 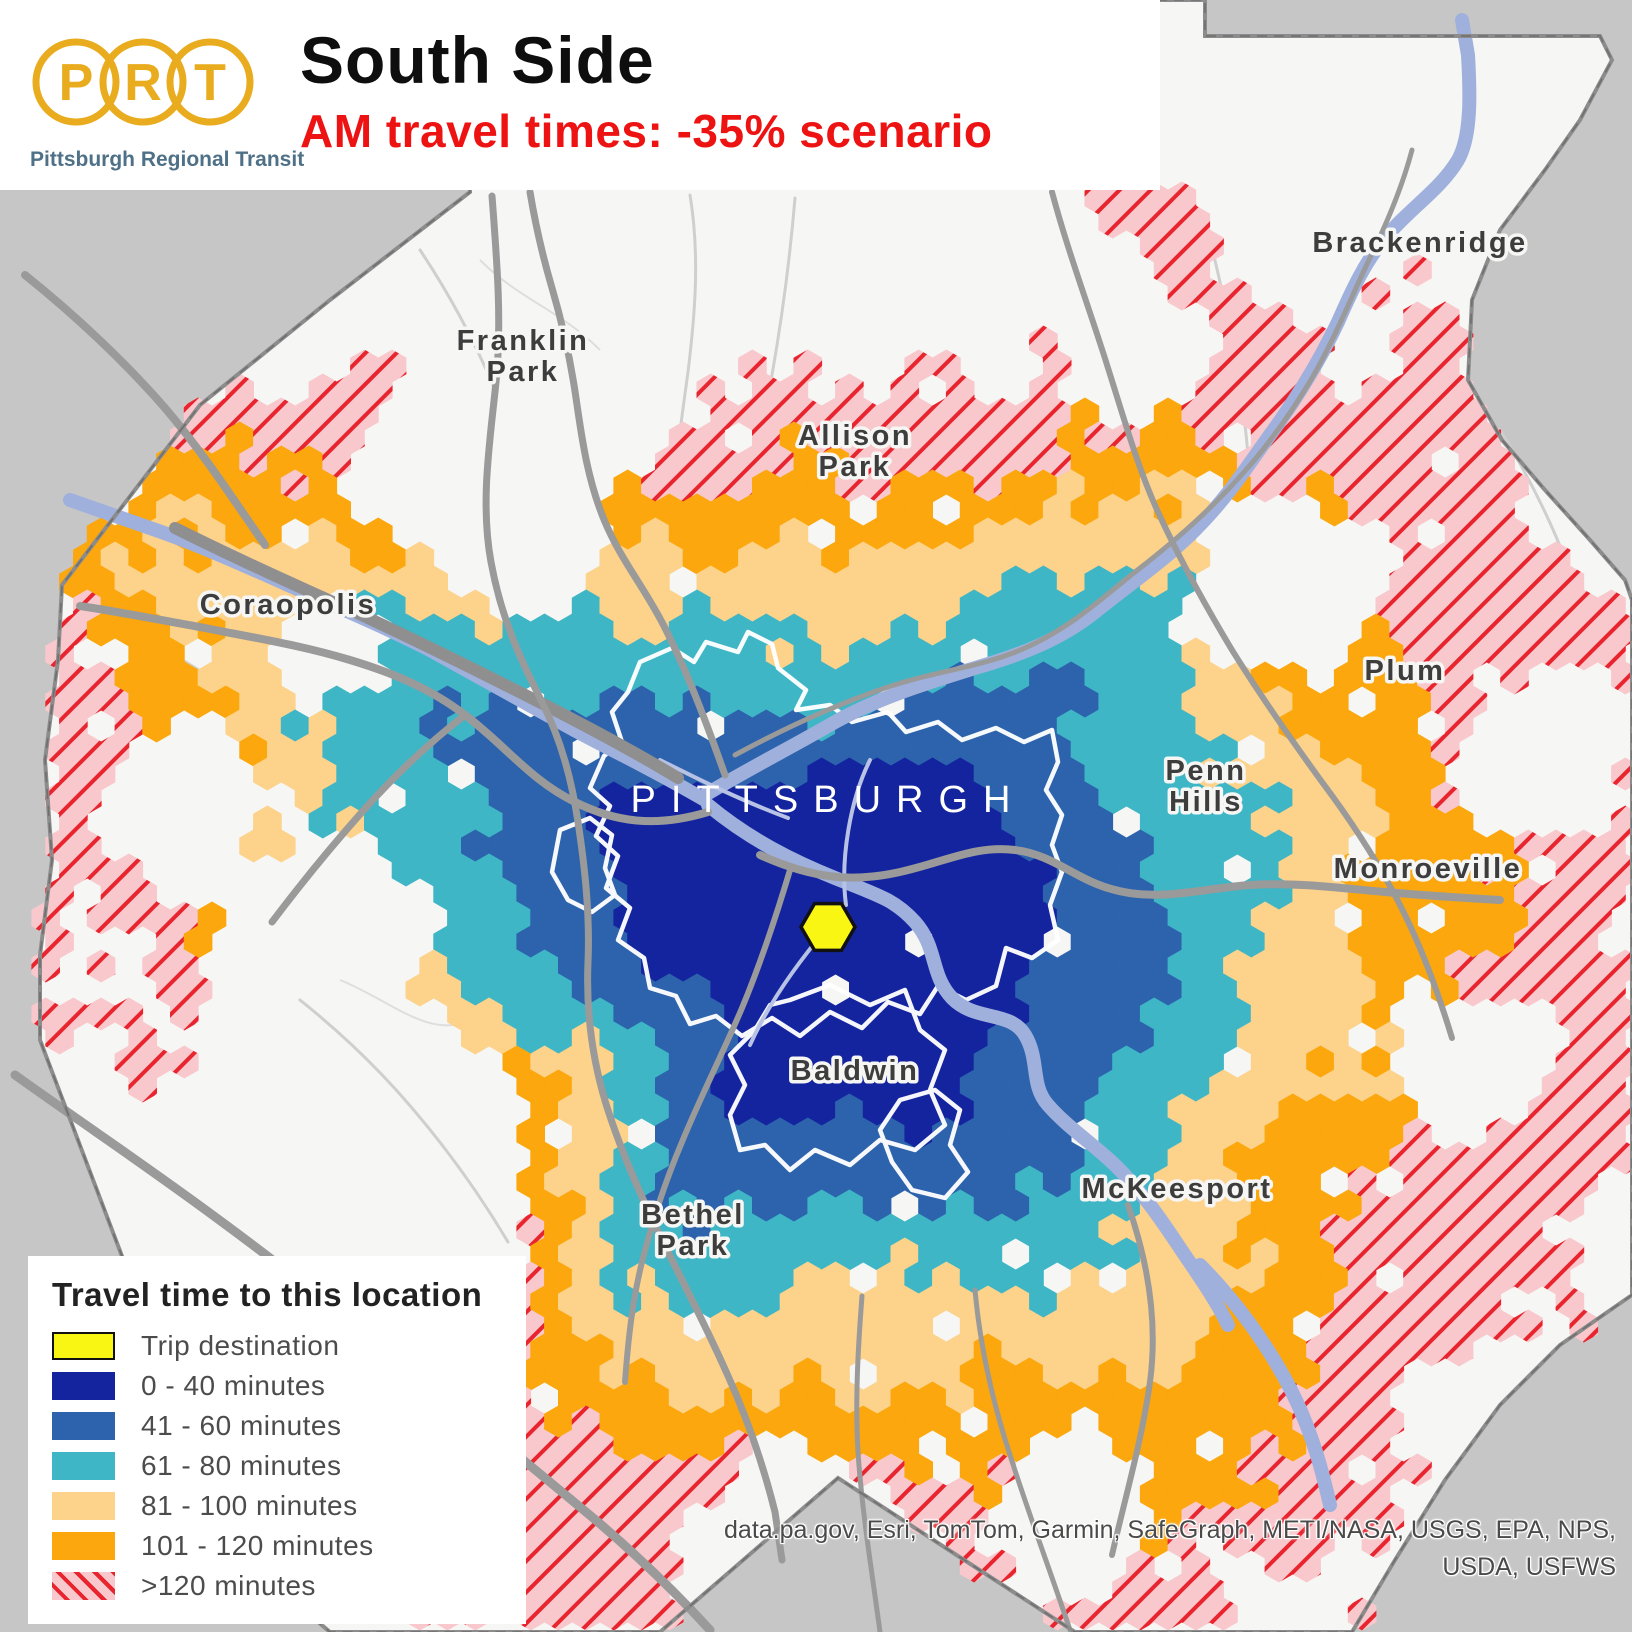 I want to click on legend-item-label: 61 - 80 minutes, so click(x=241, y=1465).